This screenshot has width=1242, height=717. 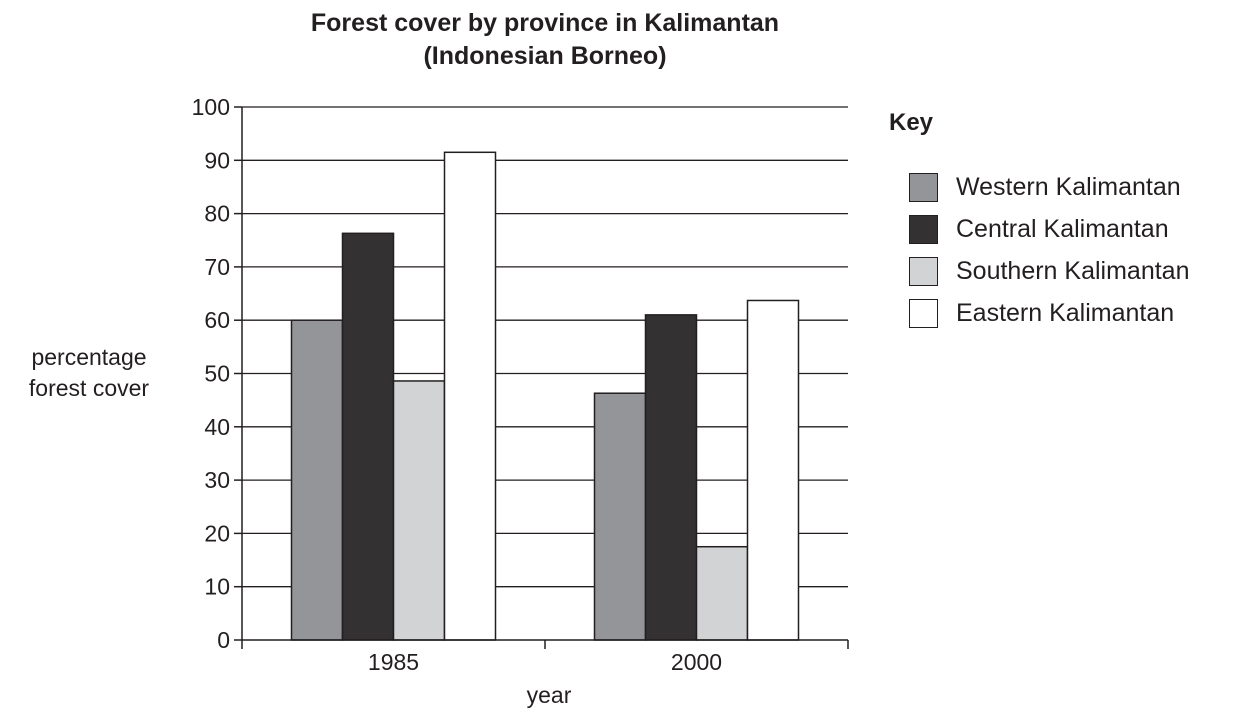 I want to click on bar-eastern-2000, so click(x=773, y=470).